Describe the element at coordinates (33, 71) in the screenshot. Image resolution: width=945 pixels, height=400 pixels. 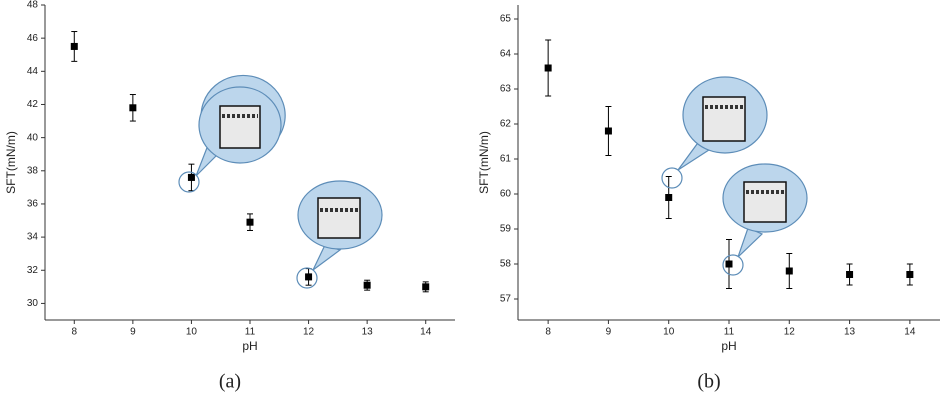
I see `y-tick-label: 44` at that location.